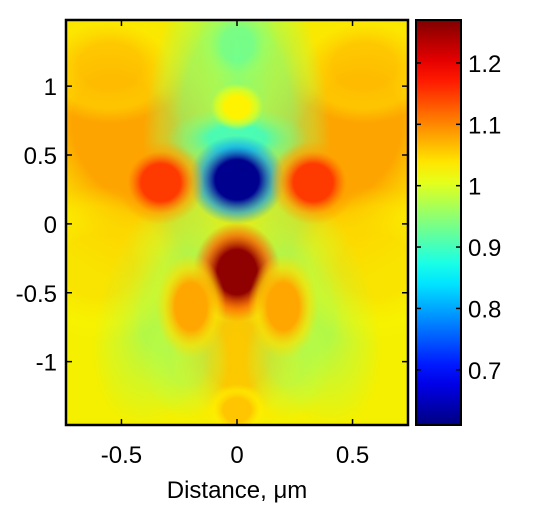 Image resolution: width=534 pixels, height=512 pixels. I want to click on colorbar: 1.2 1.1 1 0.9 0.8 0.7, so click(458, 222).